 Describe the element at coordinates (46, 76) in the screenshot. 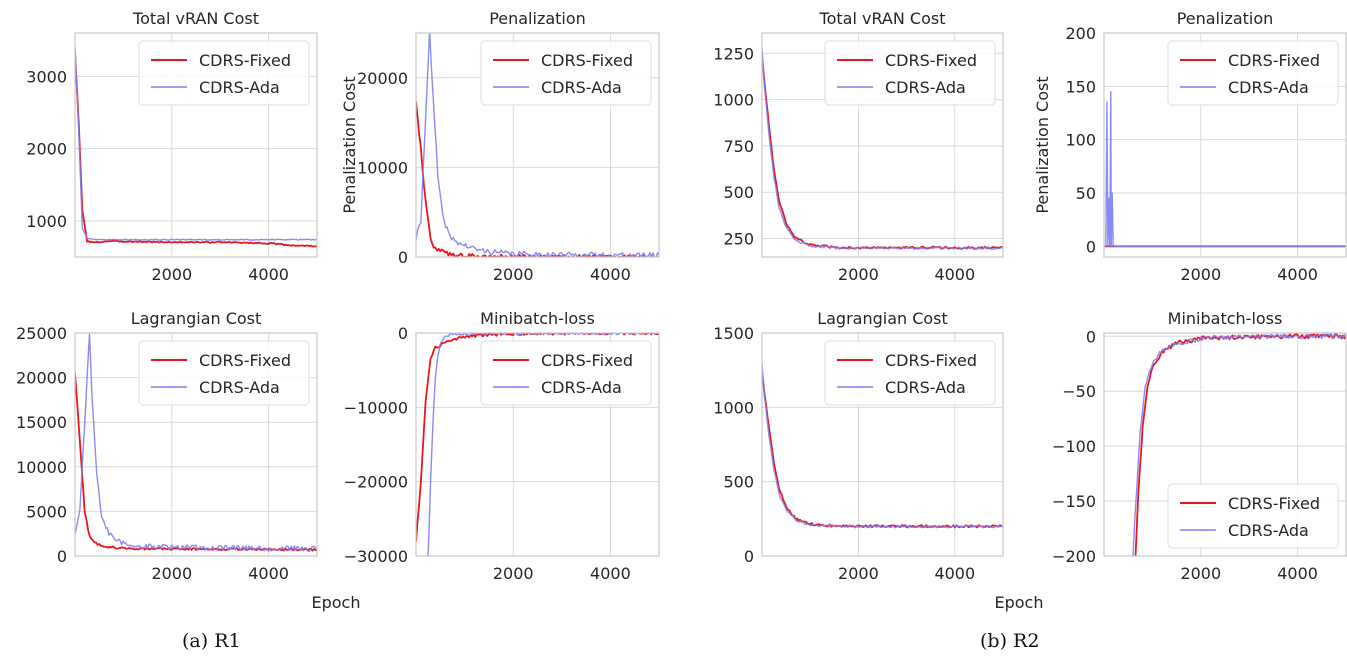

I see `y-tick-label: 3000` at that location.